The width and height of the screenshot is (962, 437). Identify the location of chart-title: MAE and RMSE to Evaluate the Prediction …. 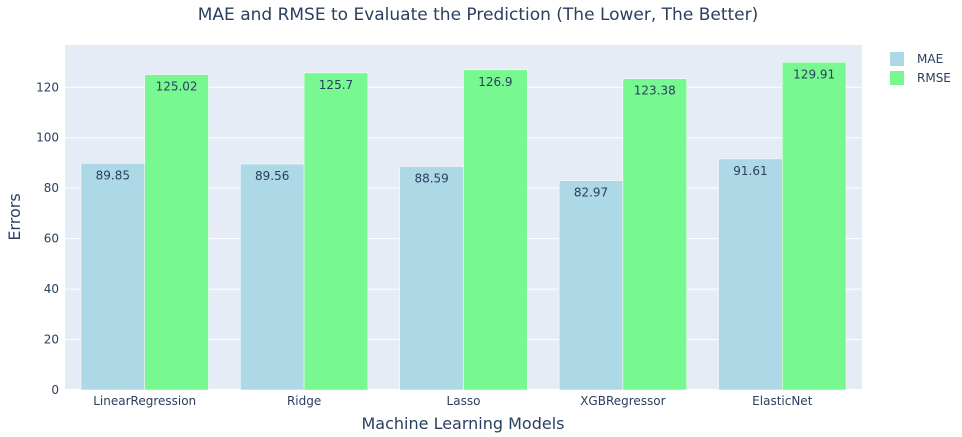
(478, 15).